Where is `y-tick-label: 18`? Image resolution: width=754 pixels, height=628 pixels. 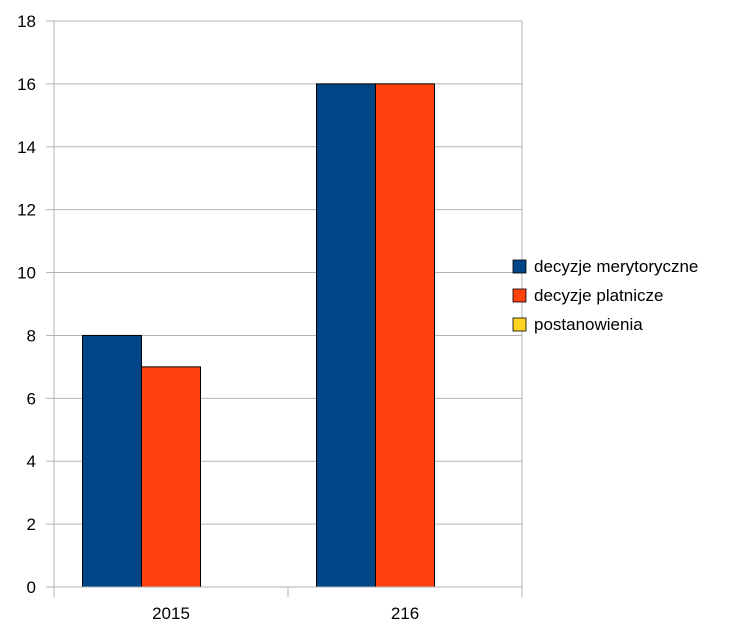 y-tick-label: 18 is located at coordinates (26, 21).